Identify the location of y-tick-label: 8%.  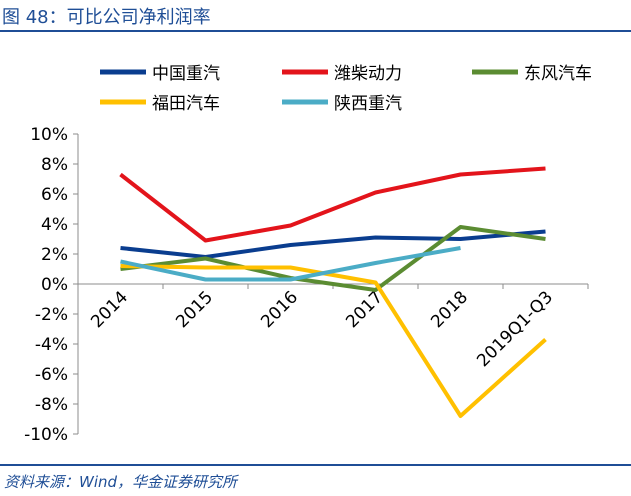
(54, 165).